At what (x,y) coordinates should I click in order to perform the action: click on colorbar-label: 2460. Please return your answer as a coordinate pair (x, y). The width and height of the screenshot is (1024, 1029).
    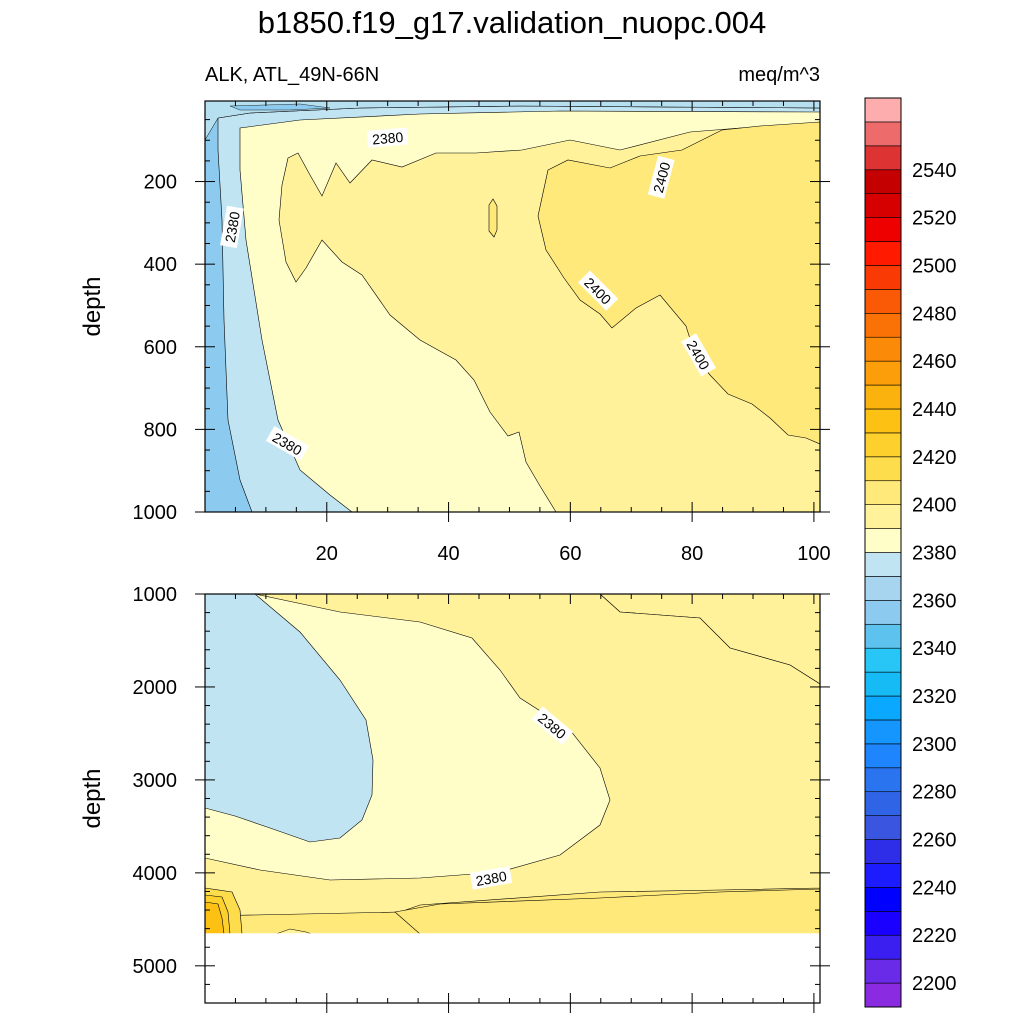
    Looking at the image, I should click on (934, 362).